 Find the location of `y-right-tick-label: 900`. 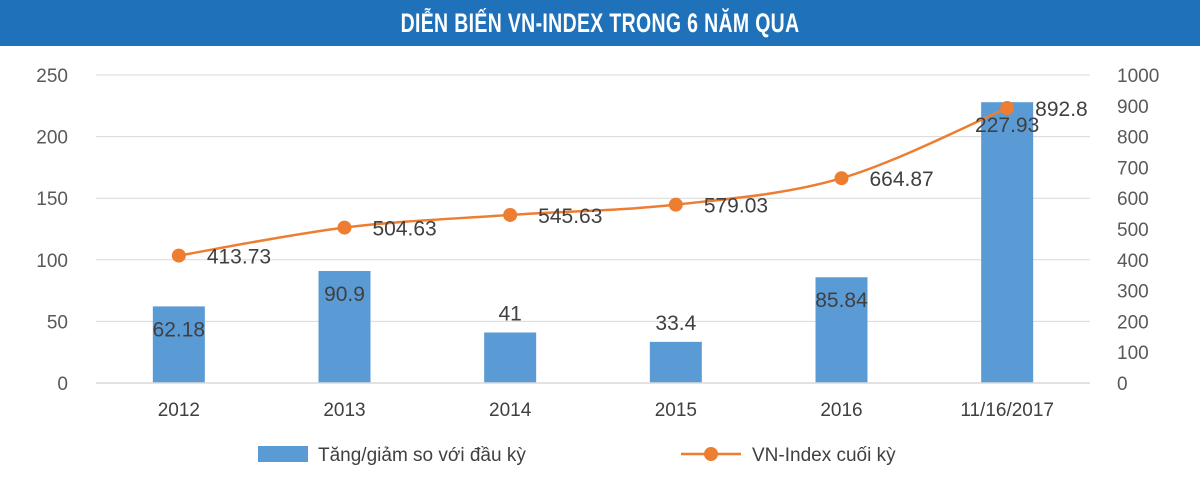

y-right-tick-label: 900 is located at coordinates (1133, 107).